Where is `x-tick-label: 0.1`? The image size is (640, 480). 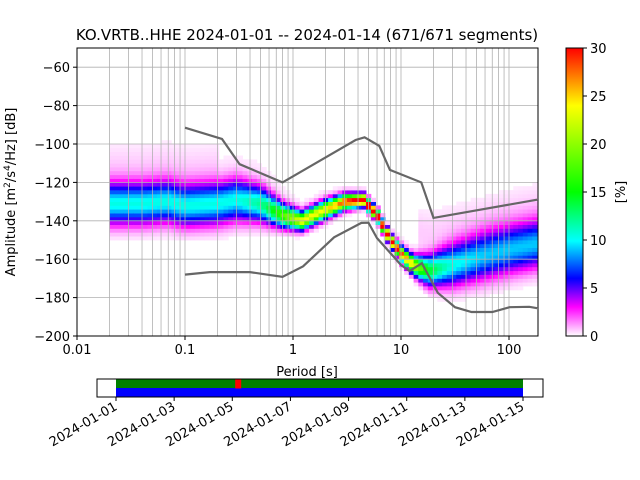 x-tick-label: 0.1 is located at coordinates (185, 350).